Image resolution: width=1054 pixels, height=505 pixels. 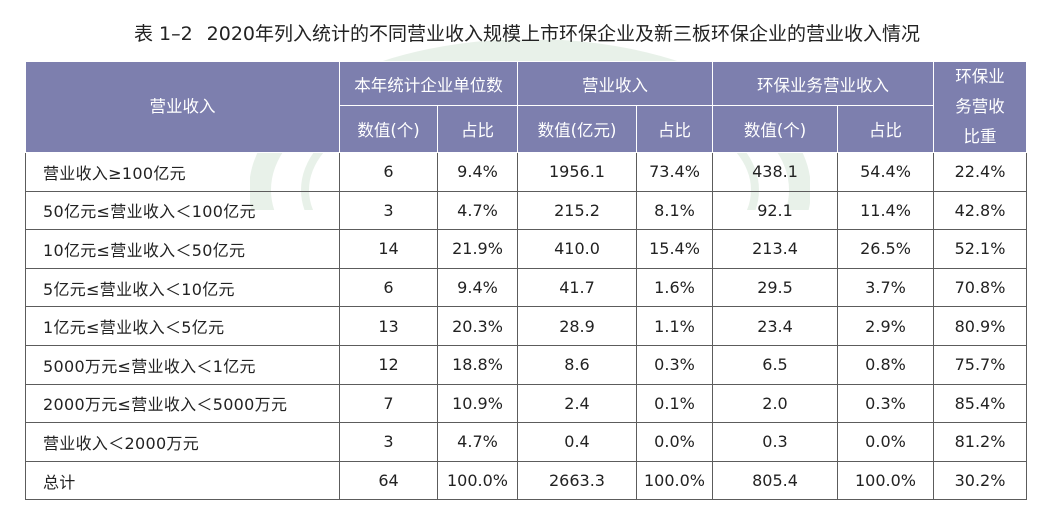 What do you see at coordinates (775, 442) in the screenshot?
I see `cell-env-revenue: 0.3` at bounding box center [775, 442].